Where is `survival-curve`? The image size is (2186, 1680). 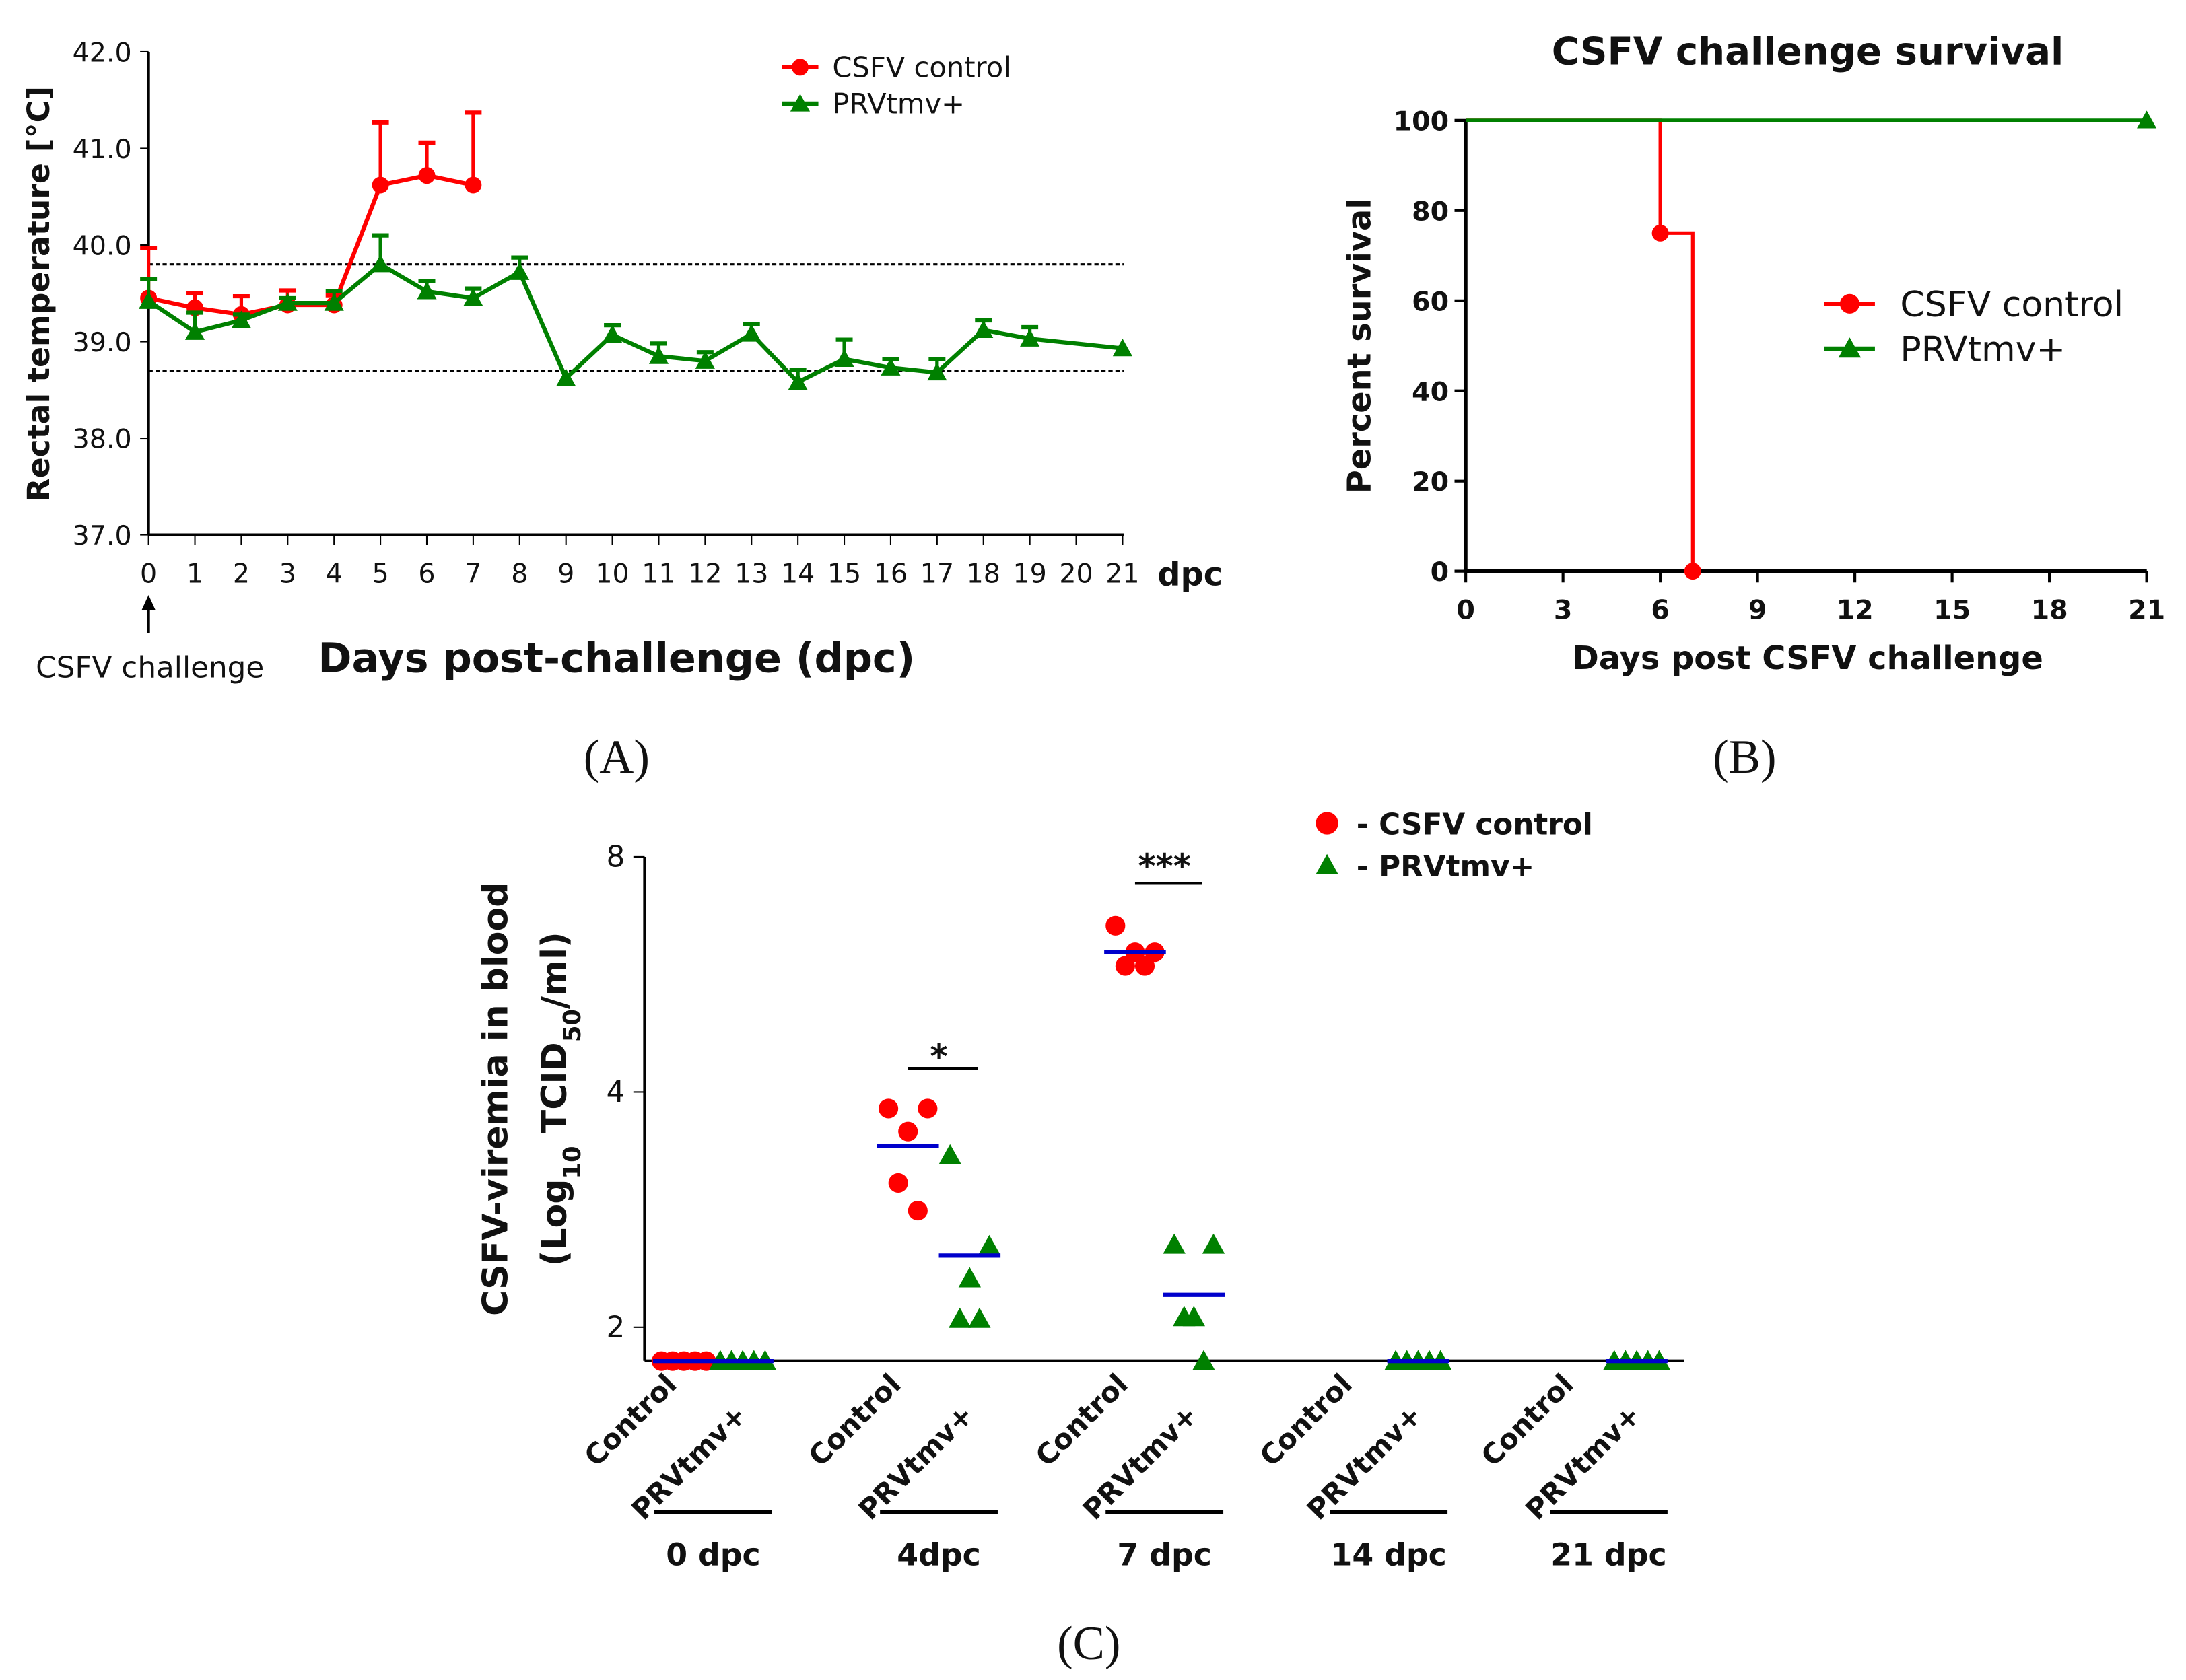 survival-curve is located at coordinates (1581, 344).